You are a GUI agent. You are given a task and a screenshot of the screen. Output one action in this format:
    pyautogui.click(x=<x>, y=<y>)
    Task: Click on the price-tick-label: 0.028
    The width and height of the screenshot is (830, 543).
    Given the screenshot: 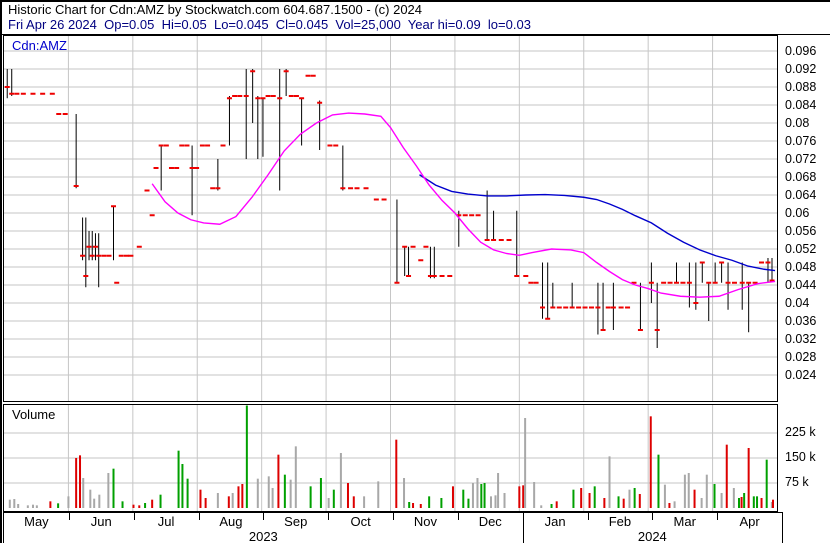 What is the action you would take?
    pyautogui.click(x=801, y=357)
    